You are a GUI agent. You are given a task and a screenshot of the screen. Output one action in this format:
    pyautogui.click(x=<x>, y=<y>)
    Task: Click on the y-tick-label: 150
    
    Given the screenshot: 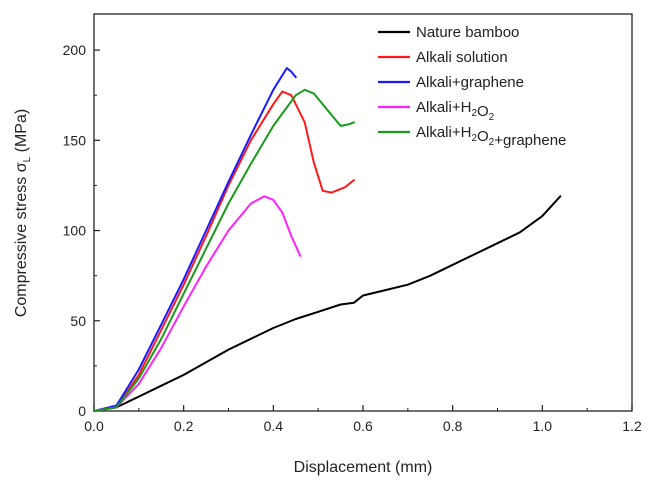 What is the action you would take?
    pyautogui.click(x=75, y=140)
    